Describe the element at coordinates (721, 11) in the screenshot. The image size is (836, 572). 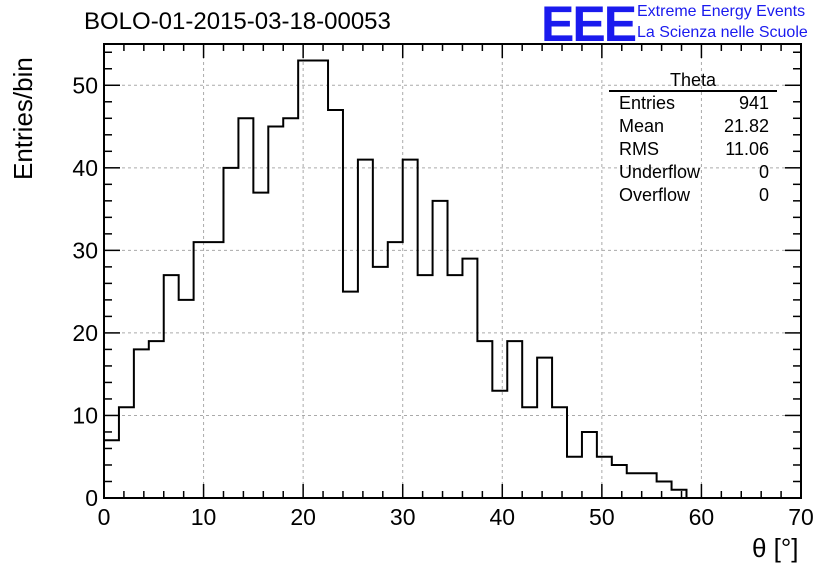
I see `logo-text-line1: Extreme Energy Events` at that location.